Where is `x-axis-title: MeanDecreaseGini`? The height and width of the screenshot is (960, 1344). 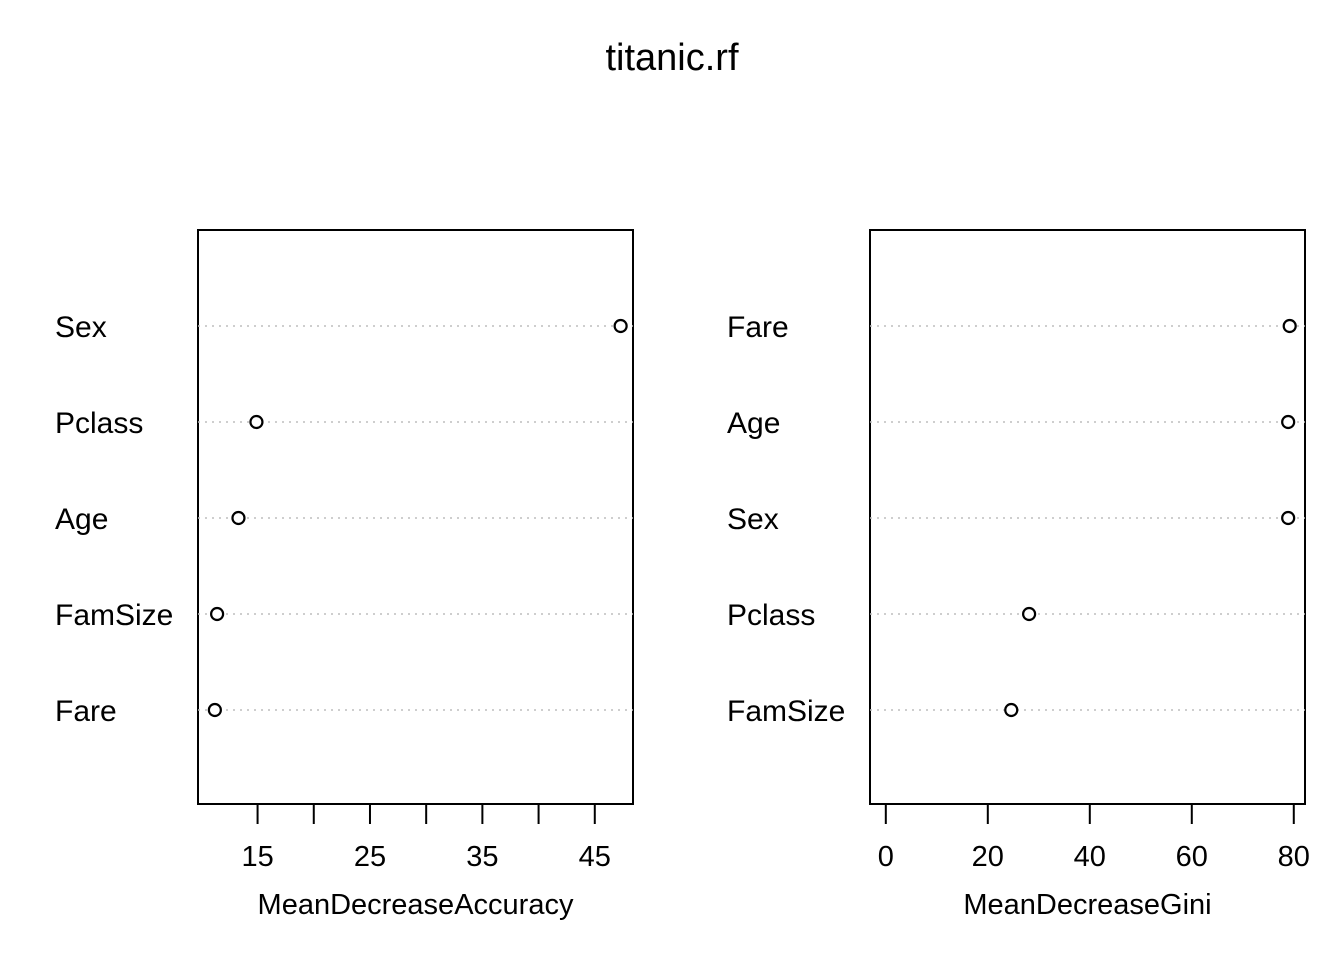
x-axis-title: MeanDecreaseGini is located at coordinates (1087, 905).